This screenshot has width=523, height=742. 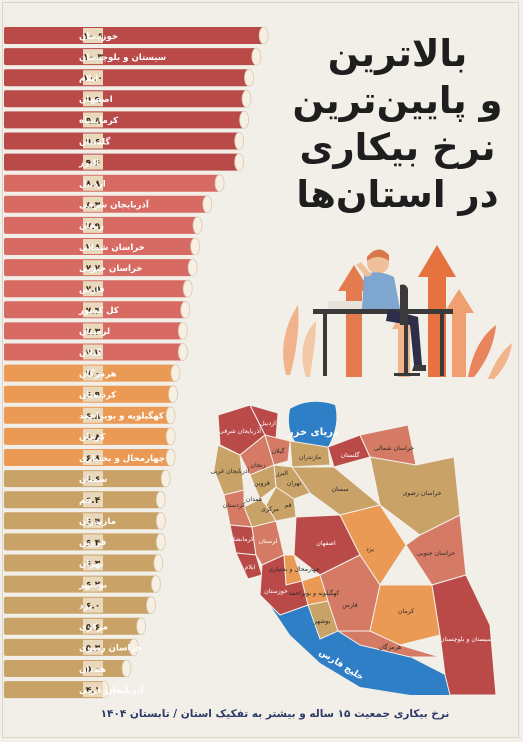 I want to click on data-label: ۶.۸, so click(x=93, y=417).